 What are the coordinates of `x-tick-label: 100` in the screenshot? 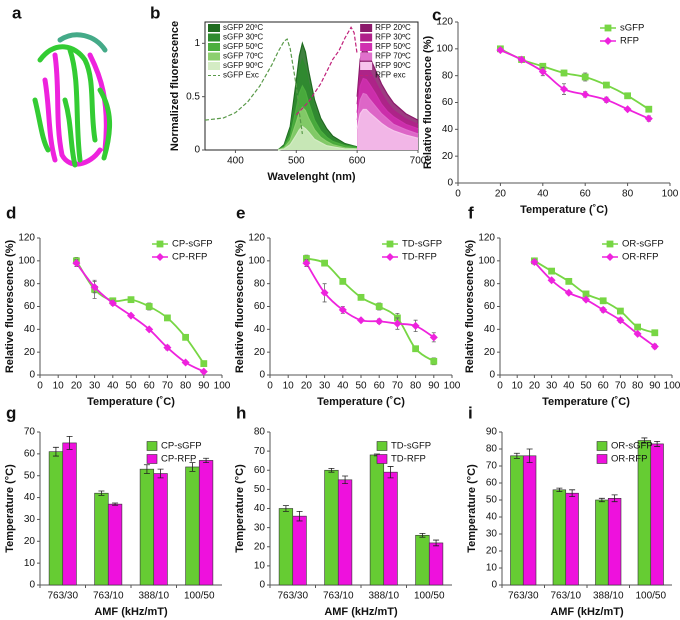 It's located at (222, 386).